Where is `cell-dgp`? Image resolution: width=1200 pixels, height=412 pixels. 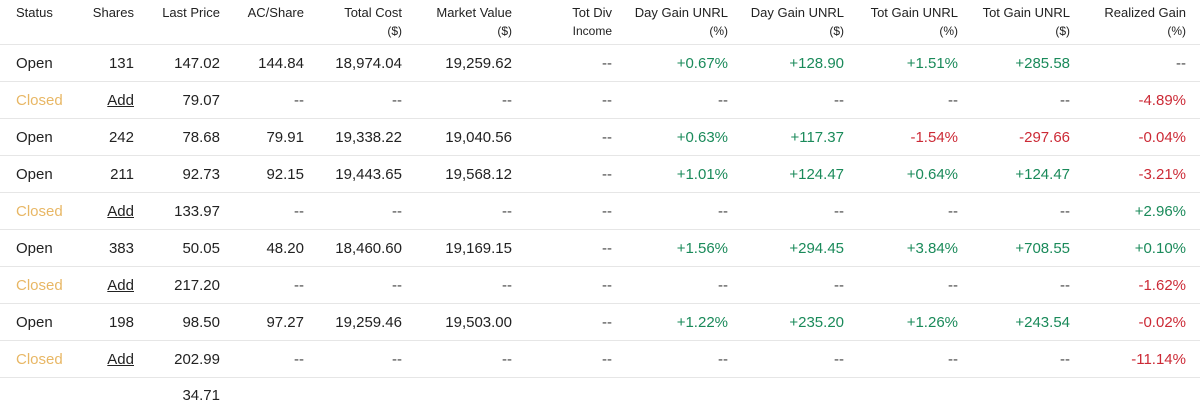
cell-dgp is located at coordinates (684, 395).